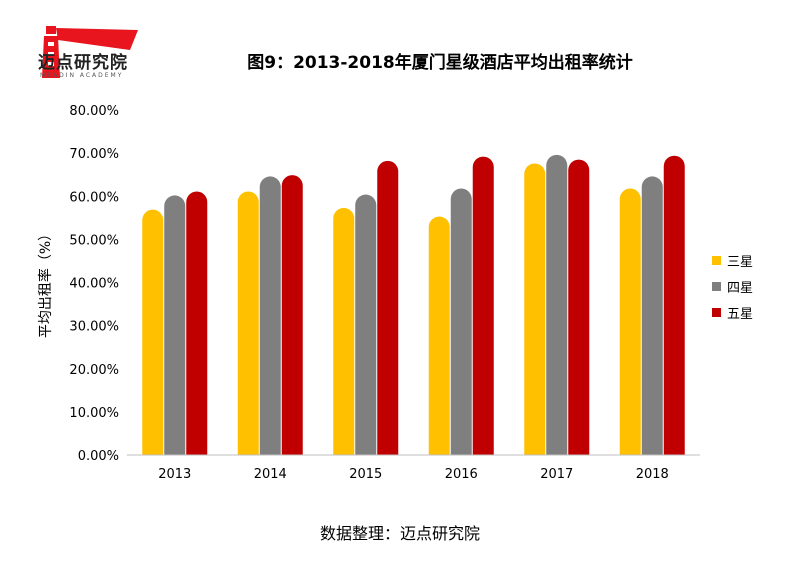 The image size is (800, 561). I want to click on logo-name: 迈点研究院, so click(83, 63).